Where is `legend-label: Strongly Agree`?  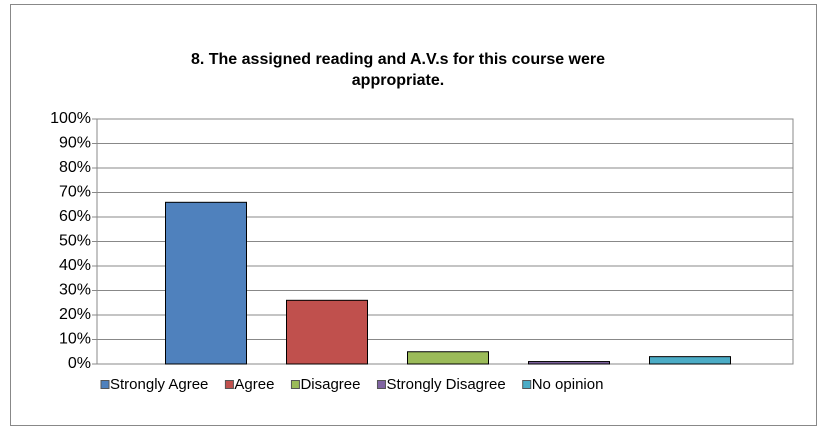
legend-label: Strongly Agree is located at coordinates (159, 384).